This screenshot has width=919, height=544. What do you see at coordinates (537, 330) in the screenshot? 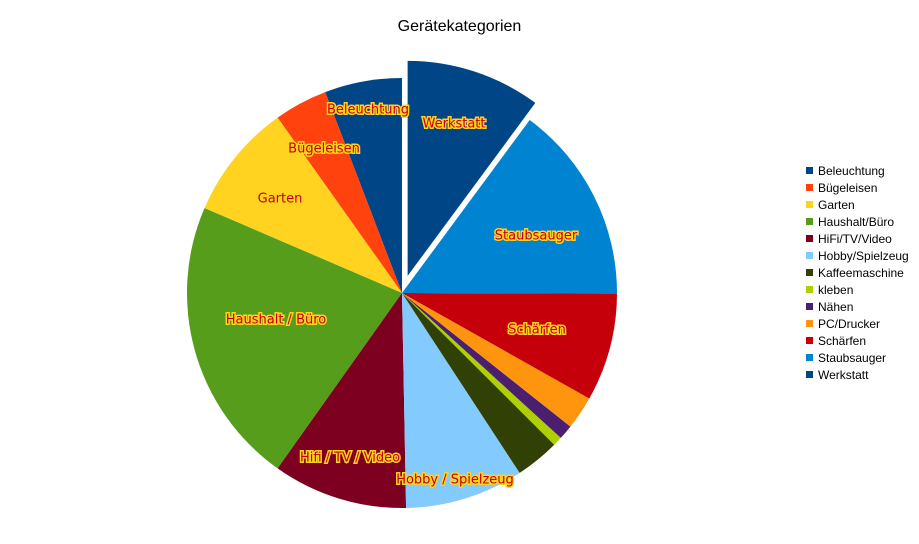
I see `slice-label: Schärfen` at bounding box center [537, 330].